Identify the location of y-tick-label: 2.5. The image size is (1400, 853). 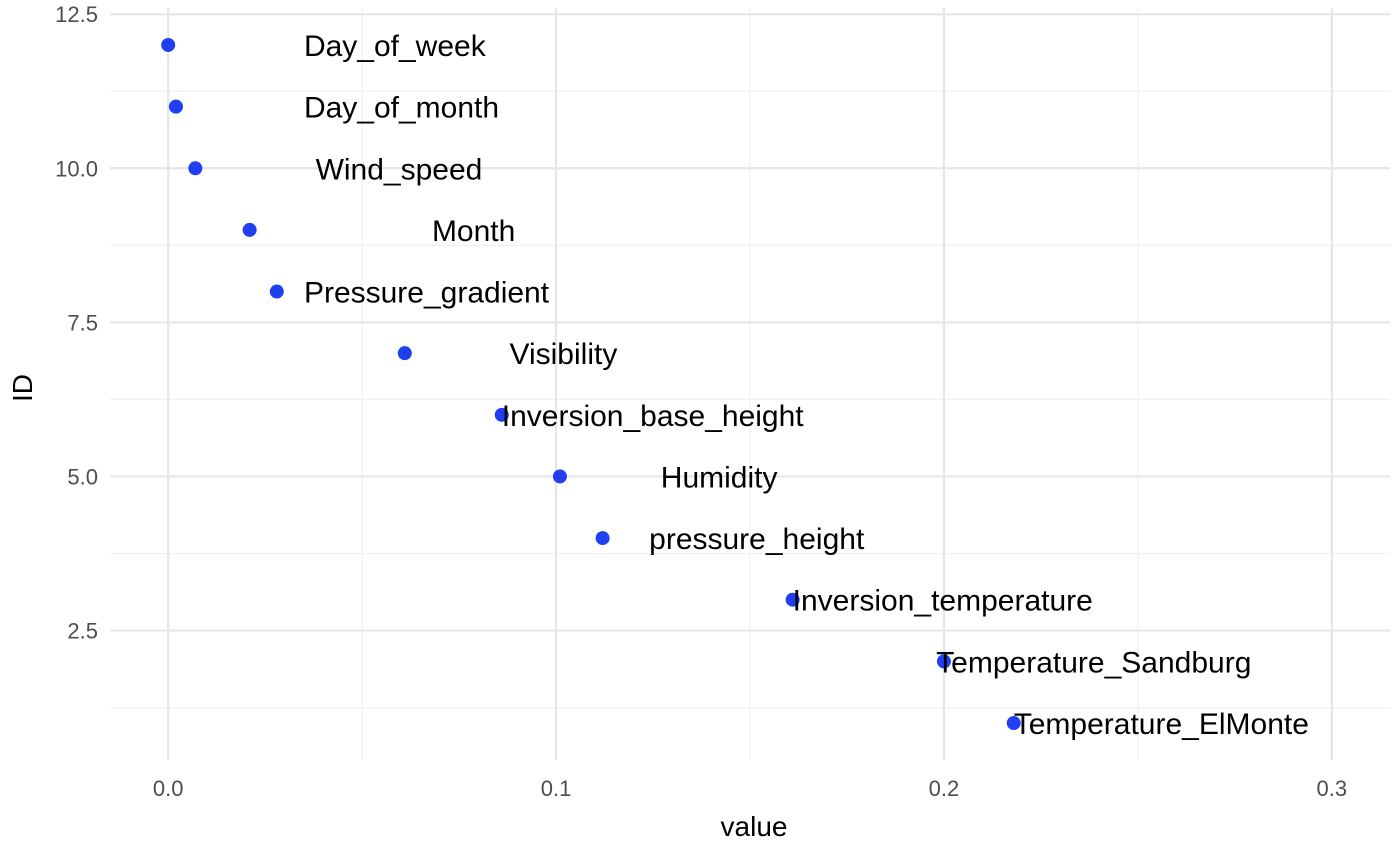
(82, 631).